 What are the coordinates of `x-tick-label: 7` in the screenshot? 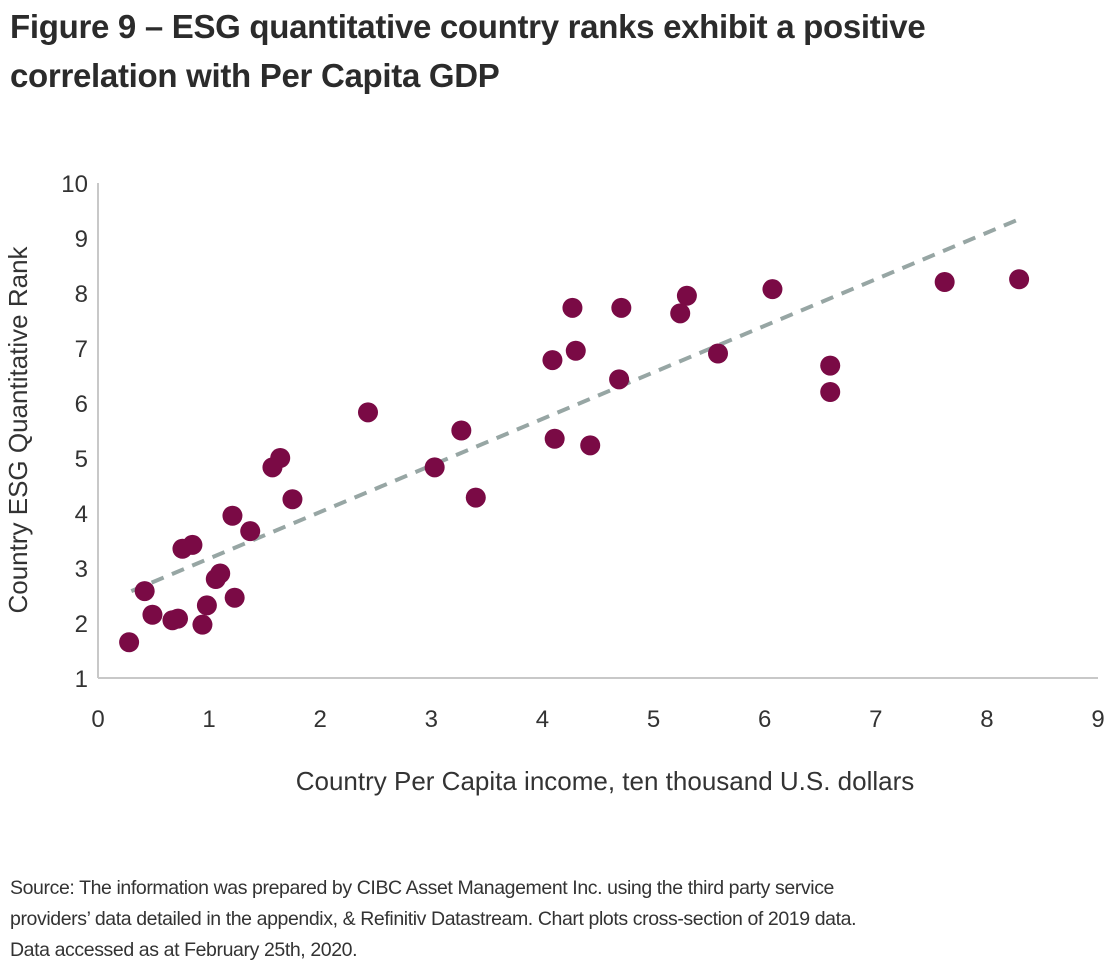 It's located at (875, 719).